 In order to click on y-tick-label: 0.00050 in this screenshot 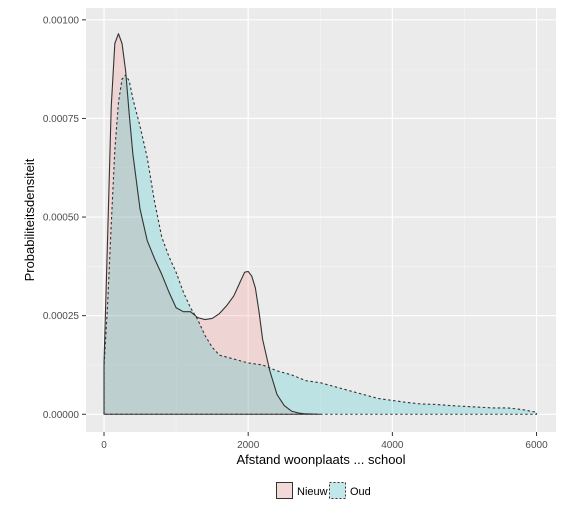, I will do `click(61, 218)`.